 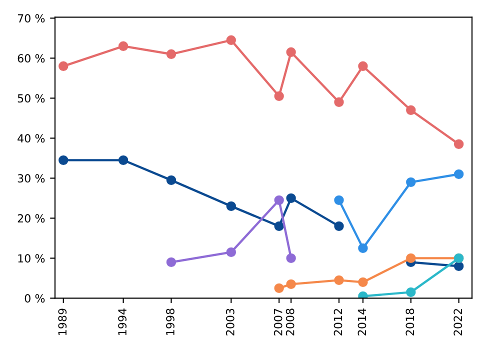 What do you see at coordinates (31, 98) in the screenshot?
I see `y-tick-label: 50 %` at bounding box center [31, 98].